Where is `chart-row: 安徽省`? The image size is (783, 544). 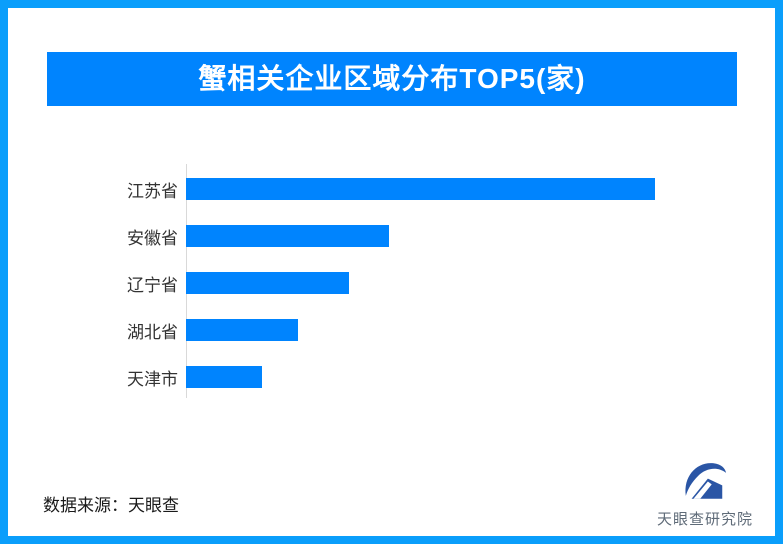 chart-row: 安徽省 is located at coordinates (216, 236).